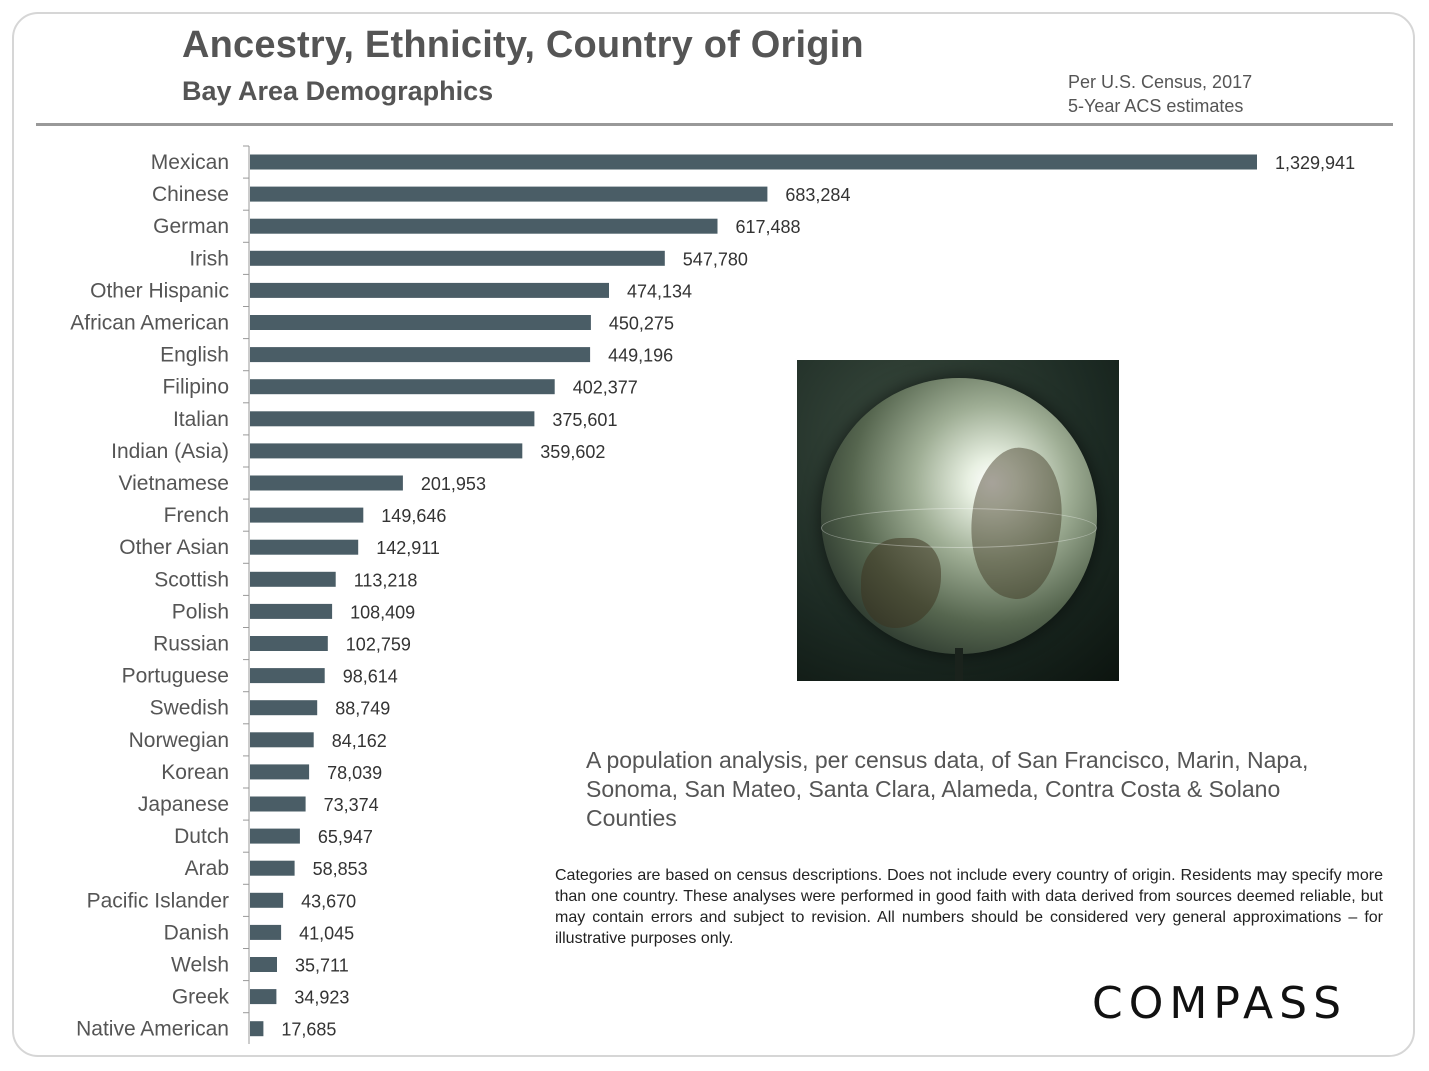  What do you see at coordinates (152, 1029) in the screenshot?
I see `category-label: Native American` at bounding box center [152, 1029].